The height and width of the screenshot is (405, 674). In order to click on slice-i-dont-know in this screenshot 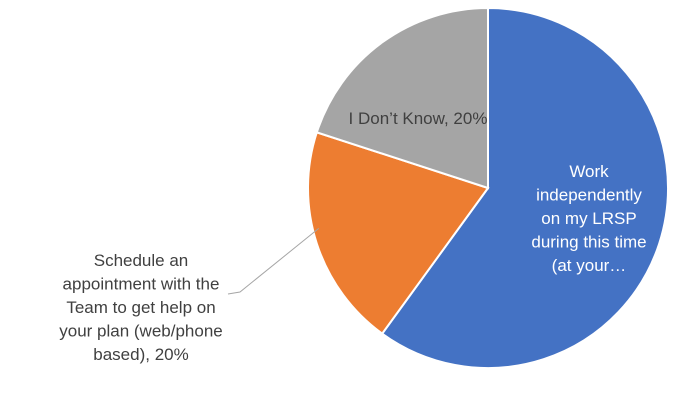, I will do `click(402, 98)`.